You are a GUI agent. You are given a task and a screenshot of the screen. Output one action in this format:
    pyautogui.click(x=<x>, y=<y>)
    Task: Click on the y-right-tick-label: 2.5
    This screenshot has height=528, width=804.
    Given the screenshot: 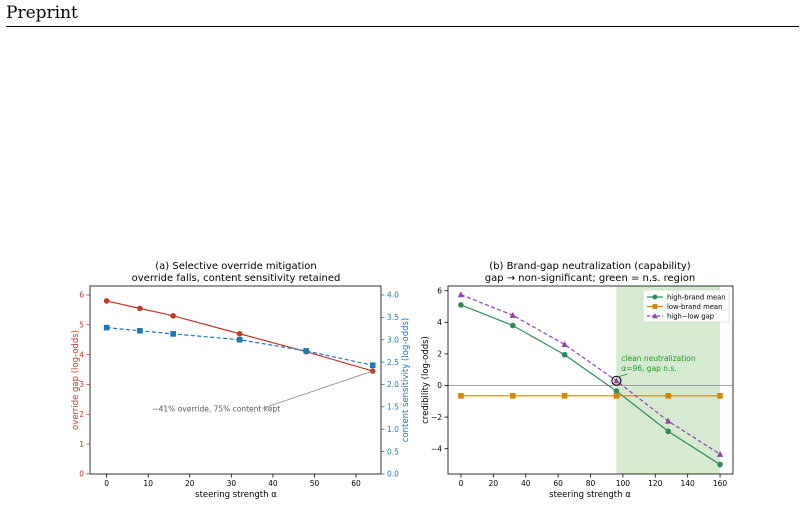 What is the action you would take?
    pyautogui.click(x=393, y=362)
    